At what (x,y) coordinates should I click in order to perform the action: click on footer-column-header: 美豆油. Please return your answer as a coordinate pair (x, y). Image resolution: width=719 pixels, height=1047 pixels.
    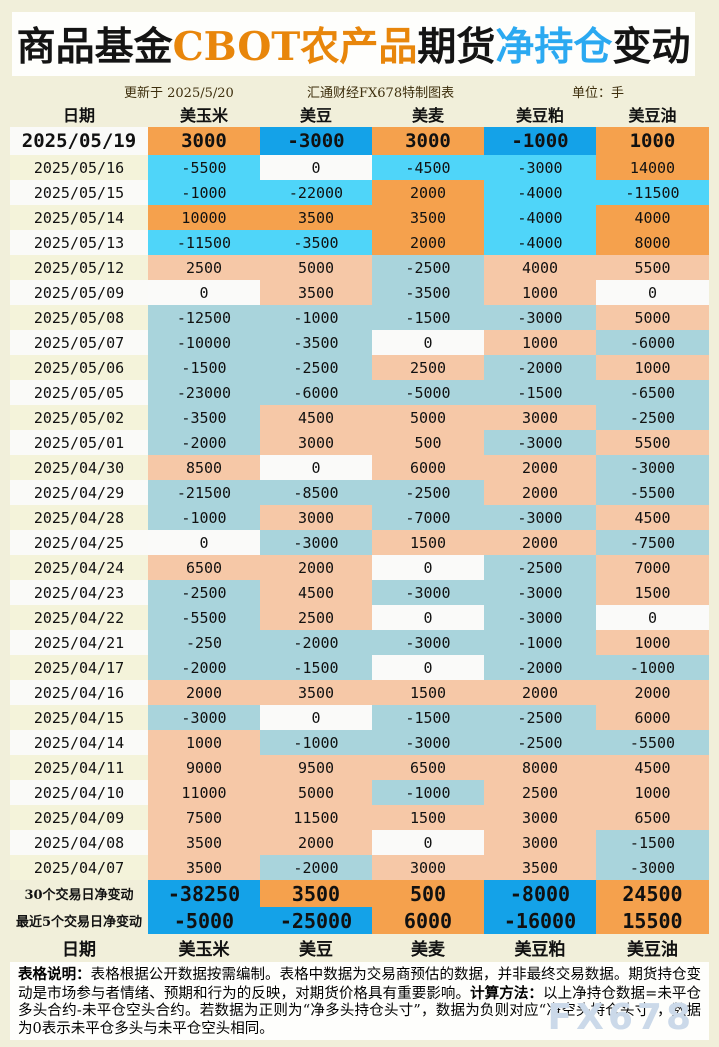
    Looking at the image, I should click on (652, 950).